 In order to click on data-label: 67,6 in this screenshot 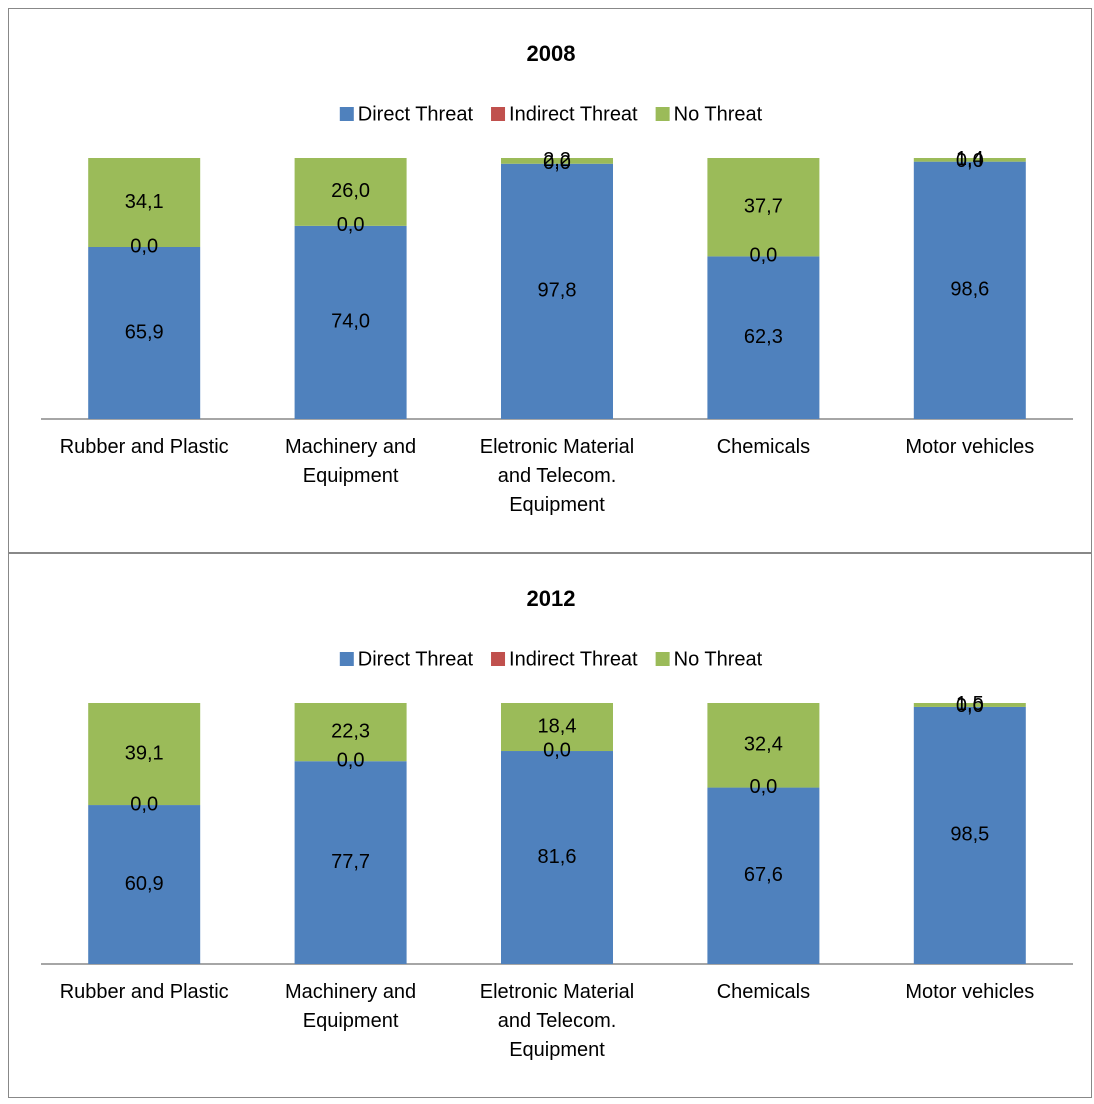, I will do `click(763, 875)`.